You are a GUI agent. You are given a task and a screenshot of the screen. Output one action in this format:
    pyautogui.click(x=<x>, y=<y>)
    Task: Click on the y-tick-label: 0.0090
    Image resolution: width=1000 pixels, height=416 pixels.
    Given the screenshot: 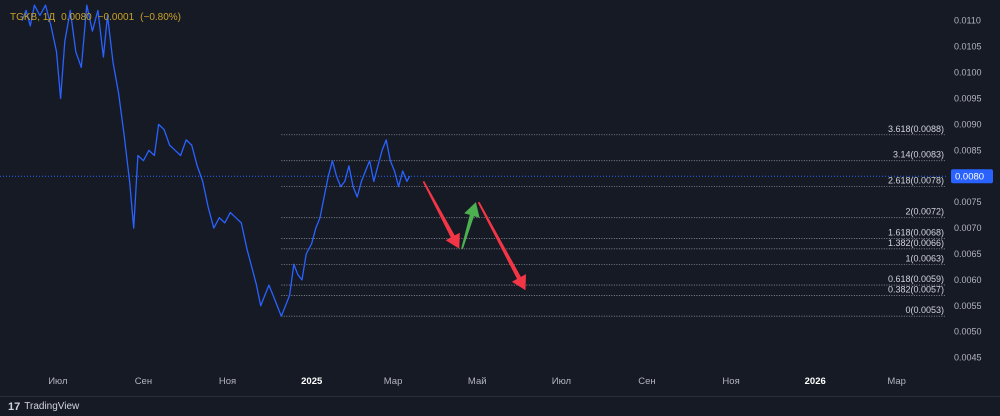 What is the action you would take?
    pyautogui.click(x=968, y=124)
    